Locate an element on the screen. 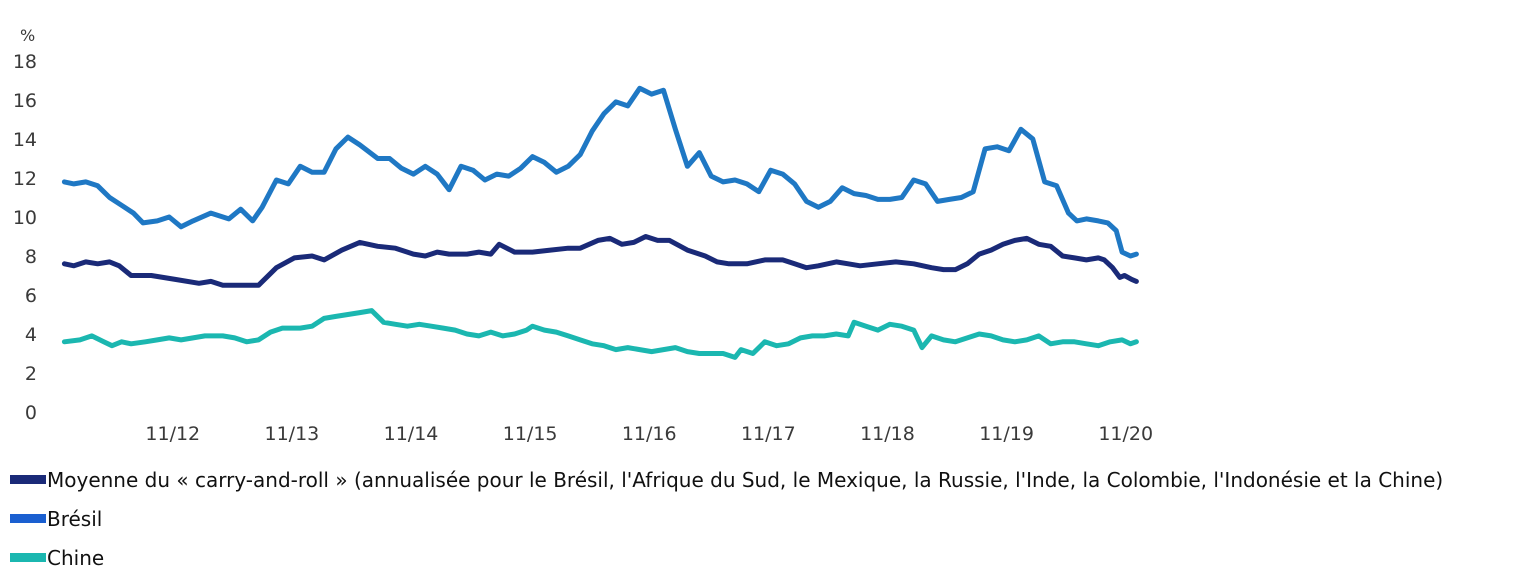 Image resolution: width=1523 pixels, height=577 pixels. y-tick-label: 0 is located at coordinates (31, 413).